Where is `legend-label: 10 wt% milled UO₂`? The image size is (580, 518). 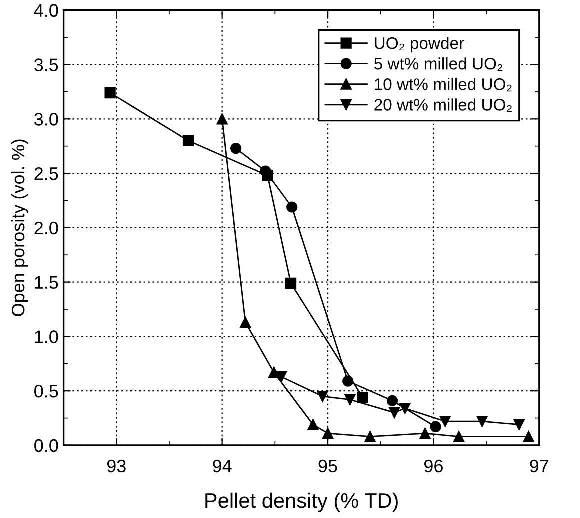 legend-label: 10 wt% milled UO₂ is located at coordinates (443, 85).